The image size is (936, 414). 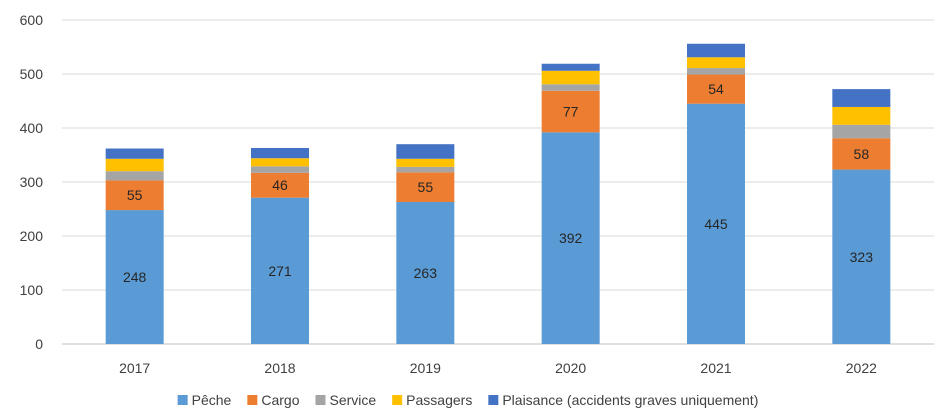 I want to click on y-tick-label: 0, so click(x=39, y=344).